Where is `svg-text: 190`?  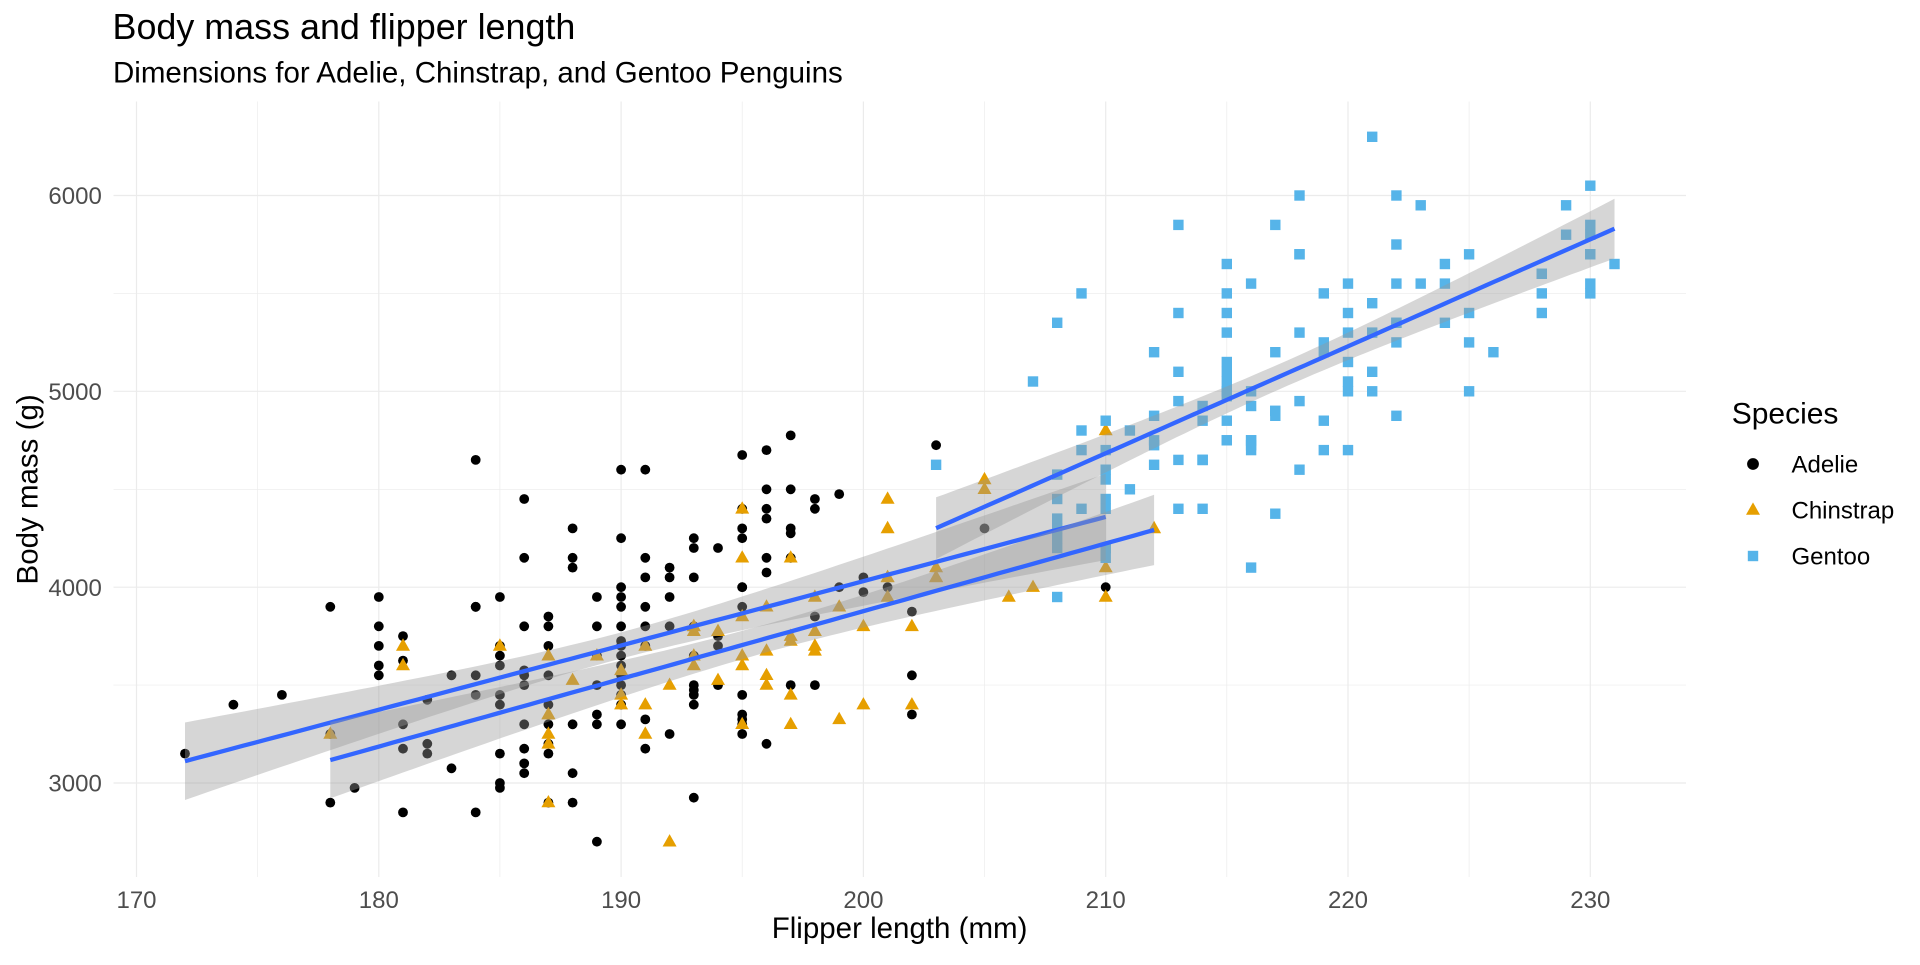 svg-text: 190 is located at coordinates (621, 900).